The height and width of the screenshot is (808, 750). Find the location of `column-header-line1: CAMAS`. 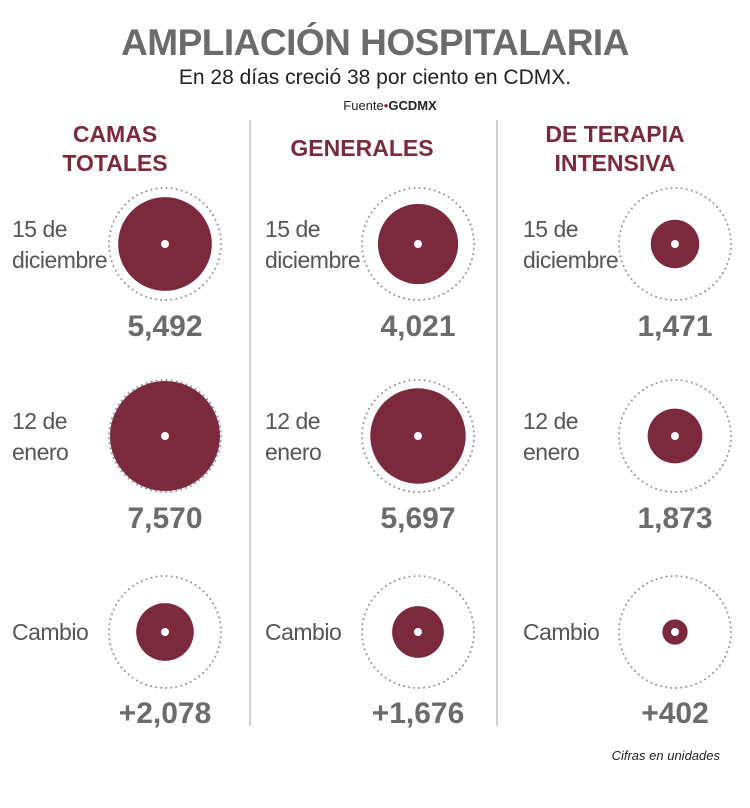

column-header-line1: CAMAS is located at coordinates (115, 134).